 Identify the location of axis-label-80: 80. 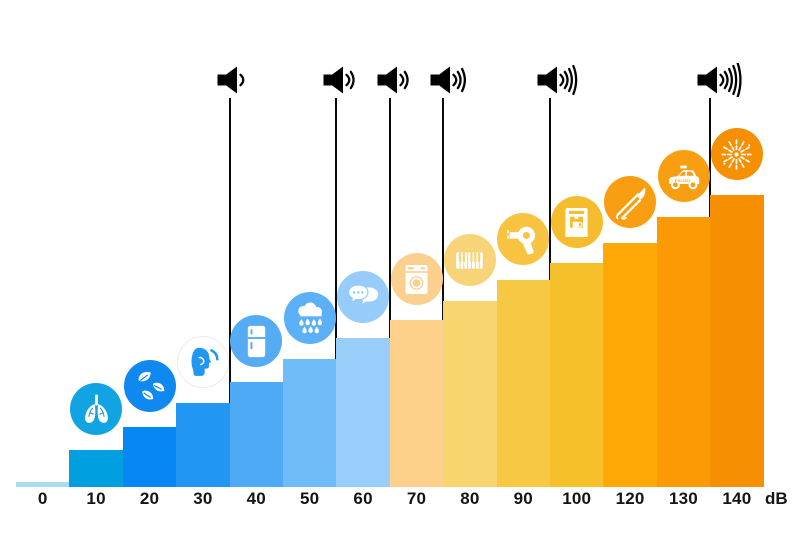
(470, 498).